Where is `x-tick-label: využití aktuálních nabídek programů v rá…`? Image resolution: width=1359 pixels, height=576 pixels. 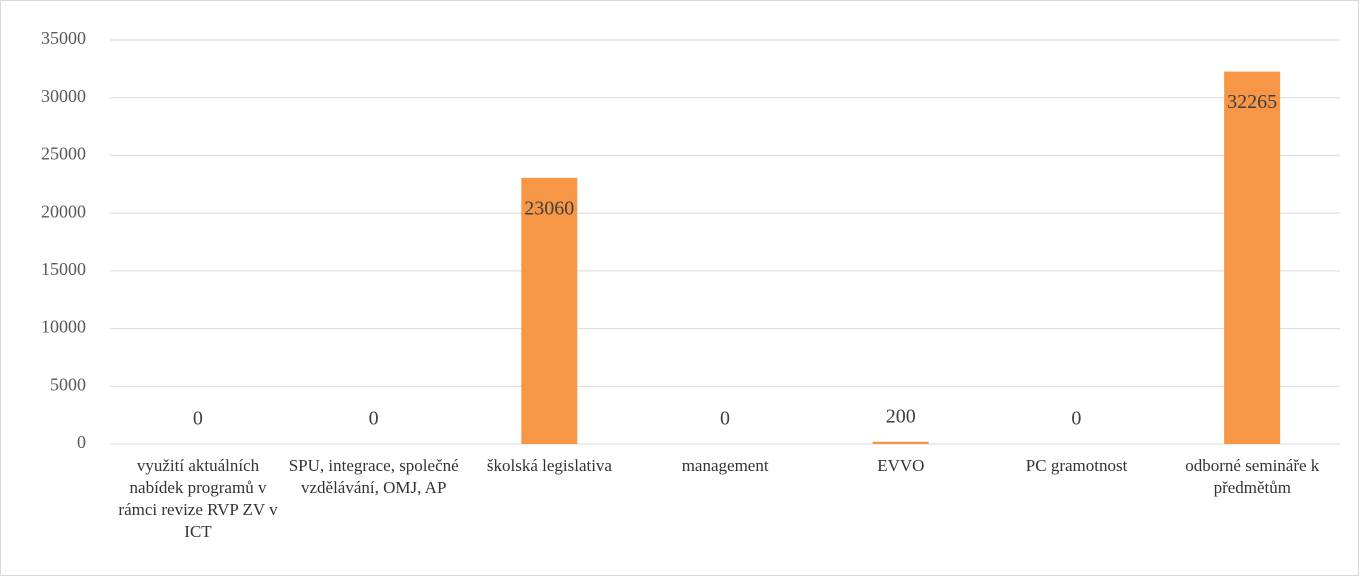 x-tick-label: využití aktuálních nabídek programů v rá… is located at coordinates (198, 498).